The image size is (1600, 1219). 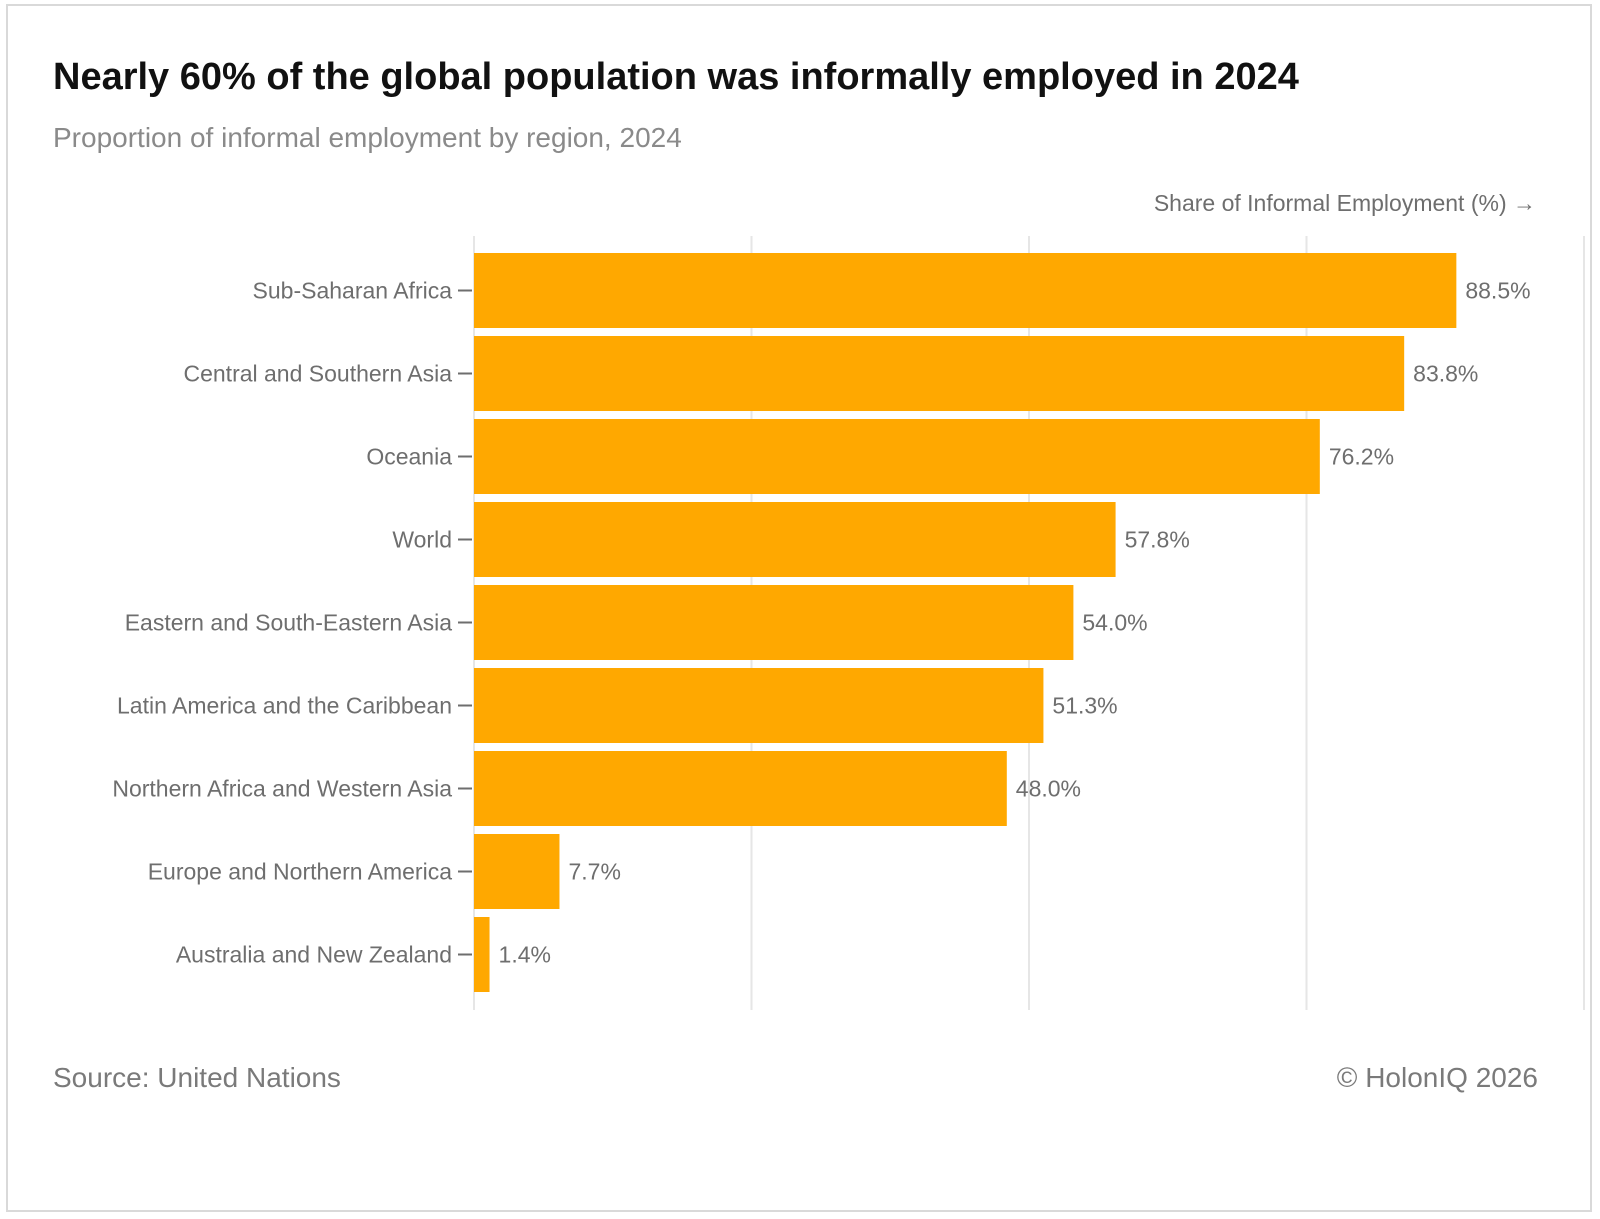 What do you see at coordinates (525, 955) in the screenshot?
I see `data-label: 1.4%` at bounding box center [525, 955].